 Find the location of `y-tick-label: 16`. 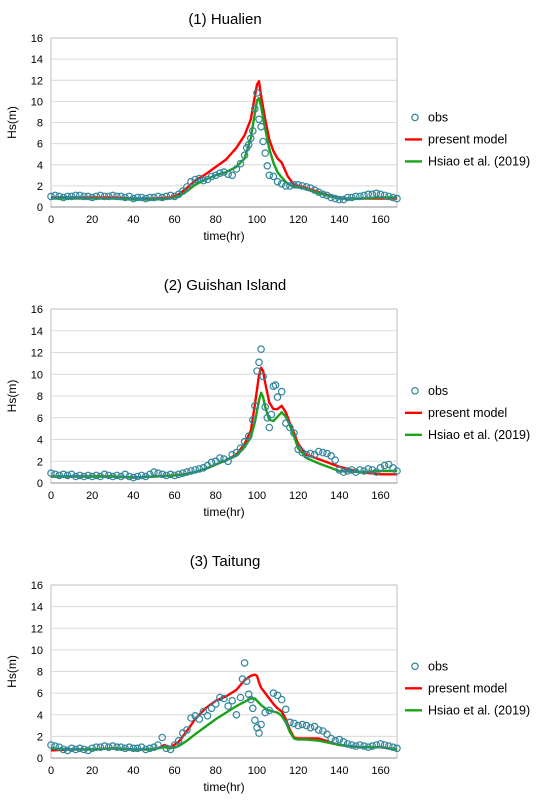

y-tick-label: 16 is located at coordinates (37, 39).